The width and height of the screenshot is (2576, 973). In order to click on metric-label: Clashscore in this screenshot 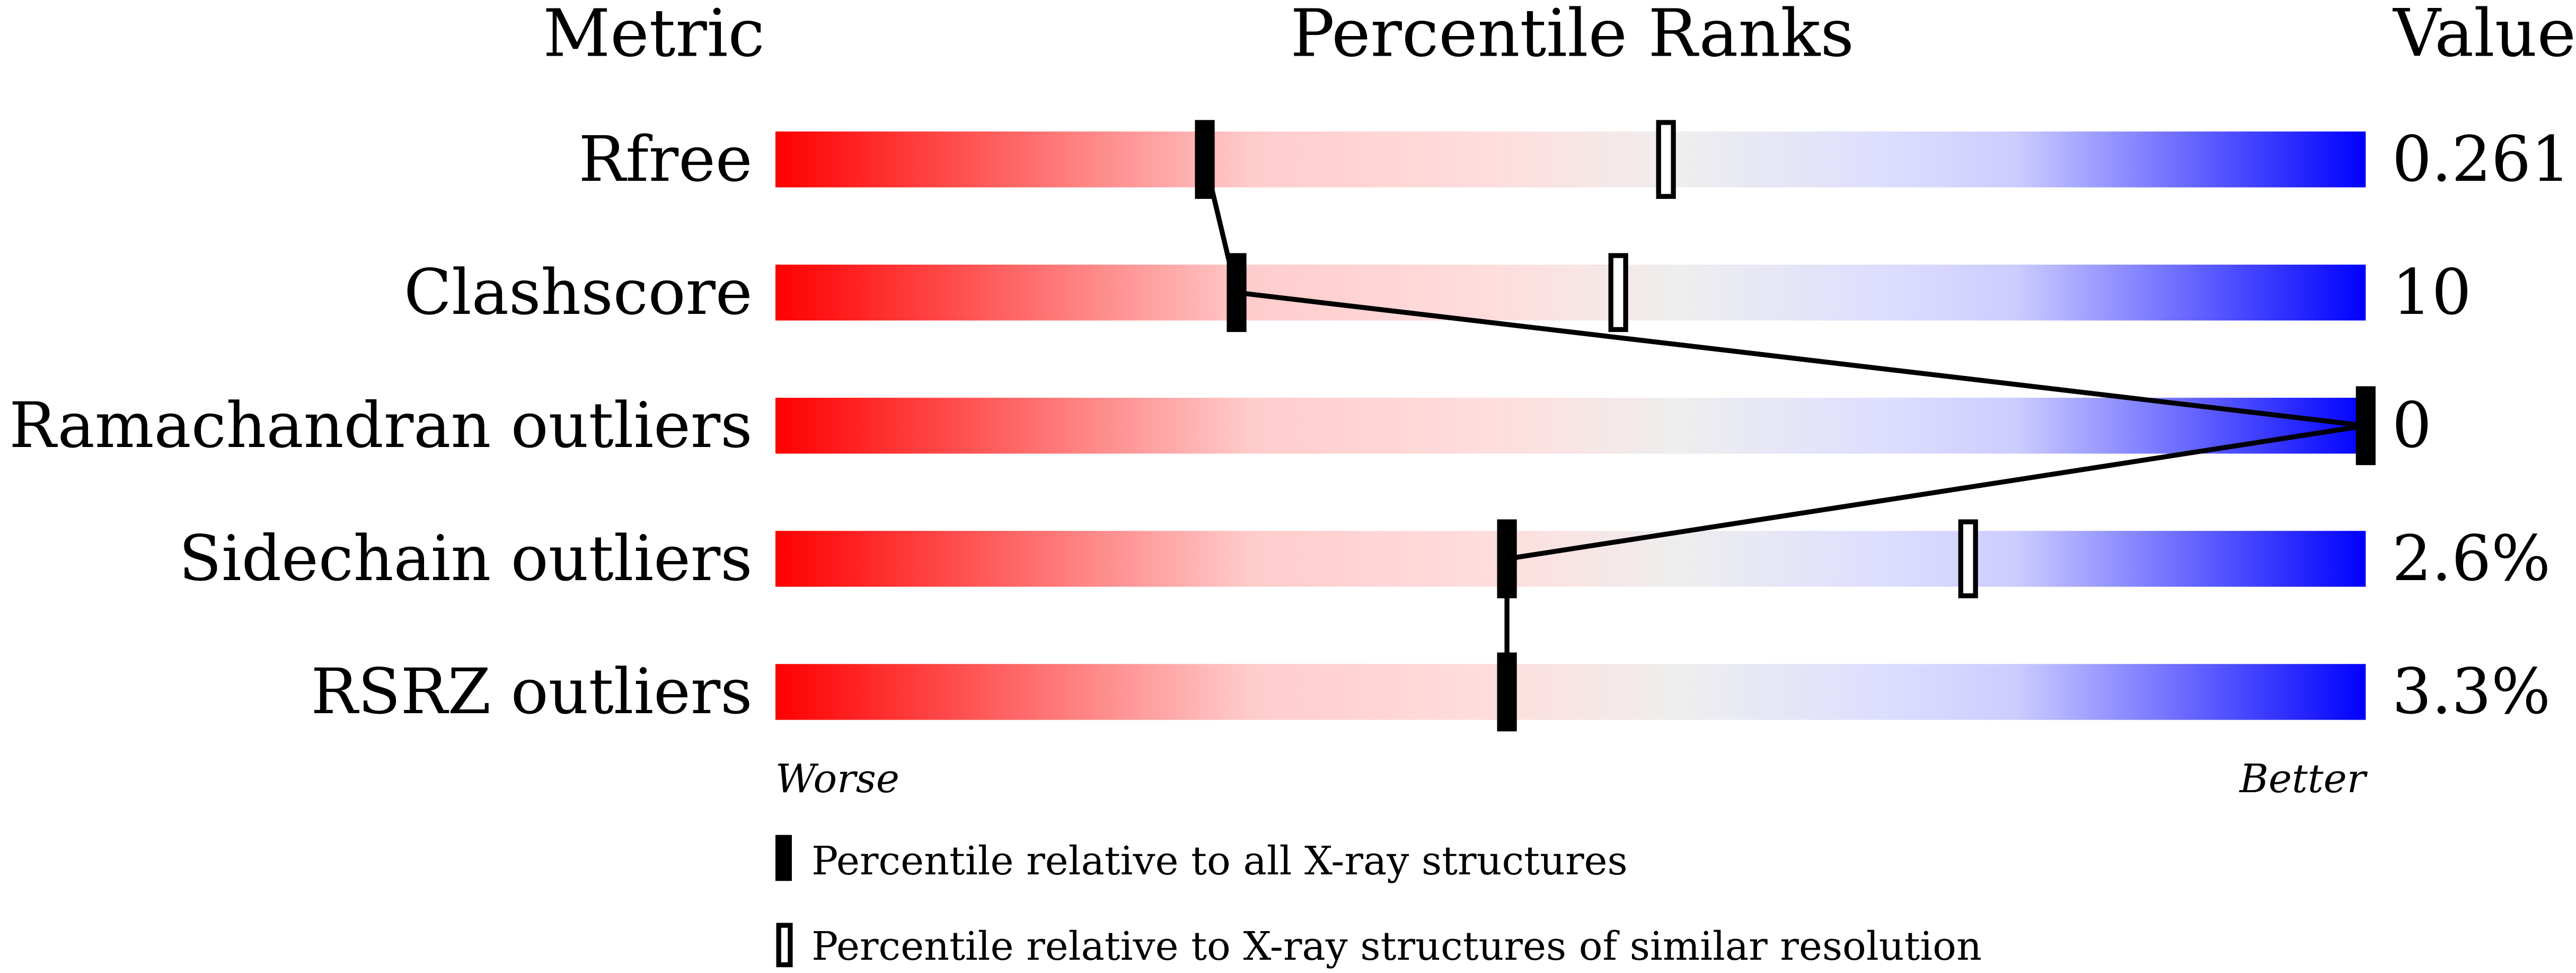, I will do `click(578, 292)`.